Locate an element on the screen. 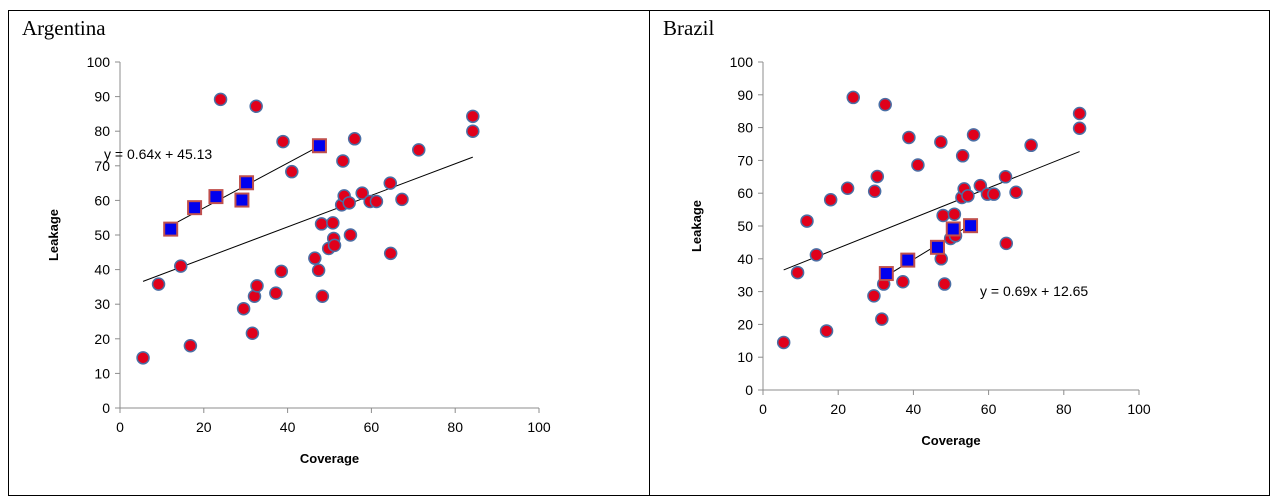 The height and width of the screenshot is (503, 1277). y-tick-label: 50 is located at coordinates (745, 226).